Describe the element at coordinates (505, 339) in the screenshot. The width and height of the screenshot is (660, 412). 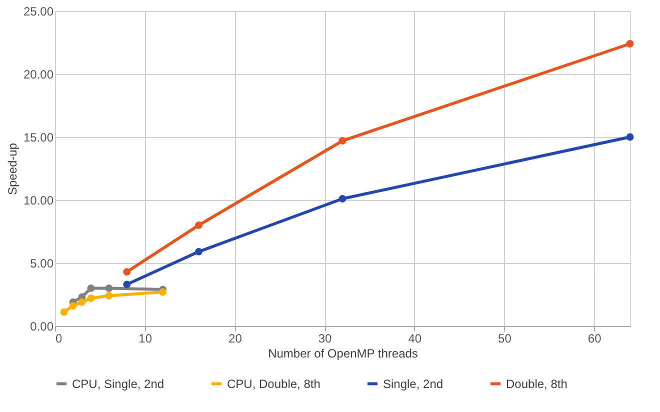
I see `x-tick-label: 50` at that location.